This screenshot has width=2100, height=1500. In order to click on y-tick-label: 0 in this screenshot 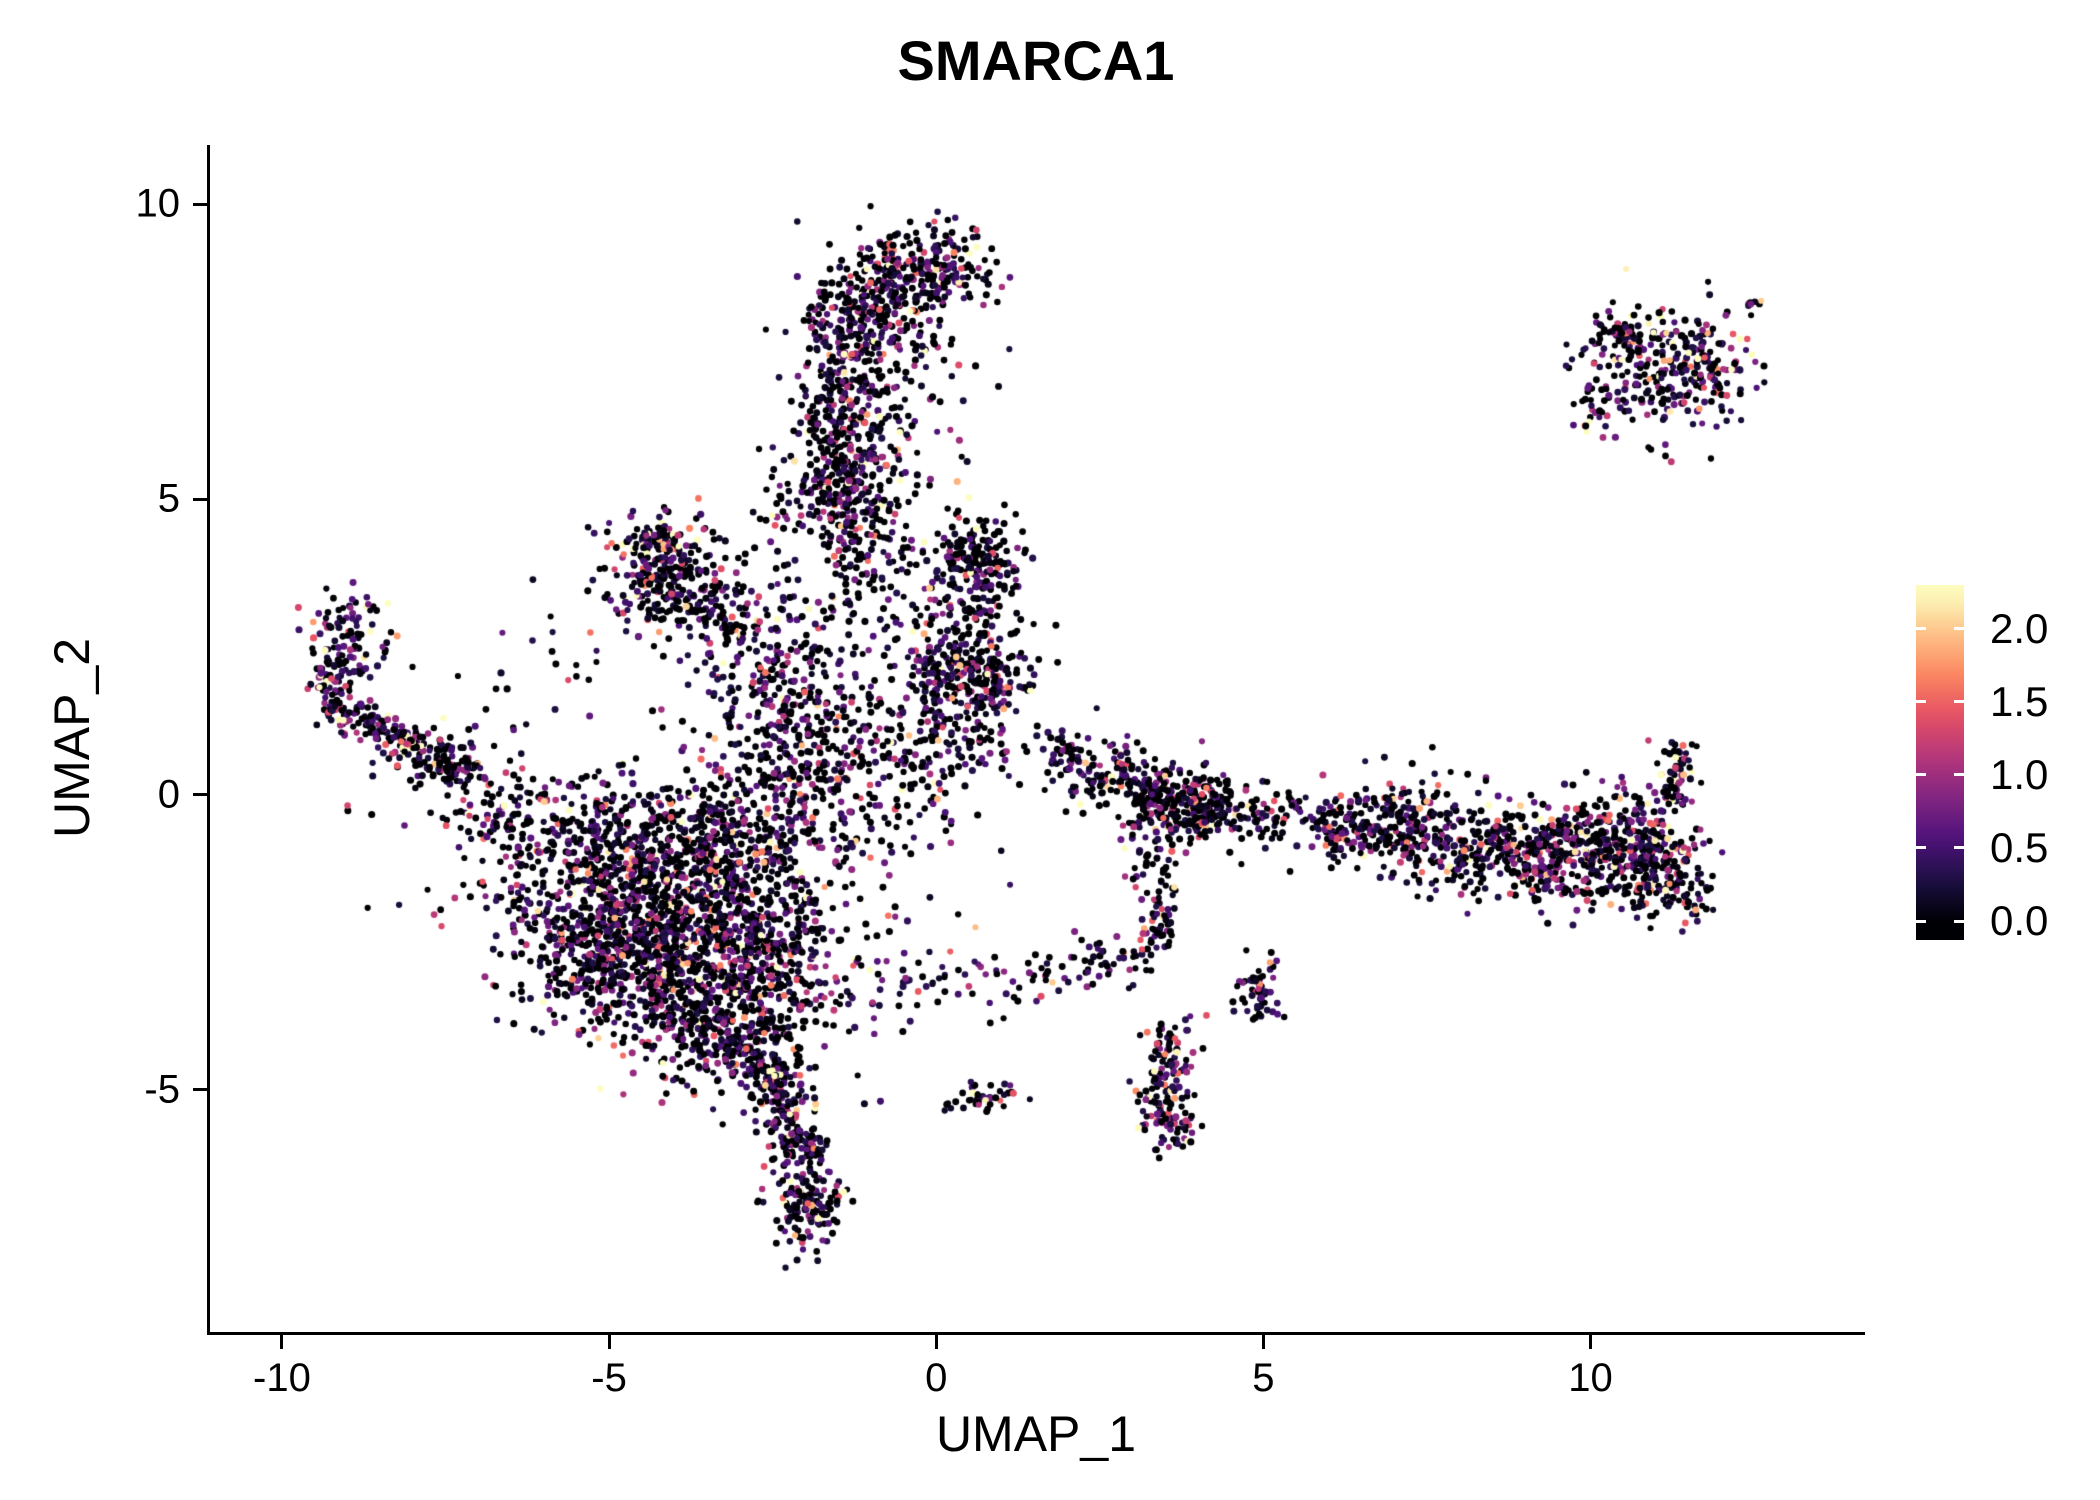, I will do `click(168, 794)`.